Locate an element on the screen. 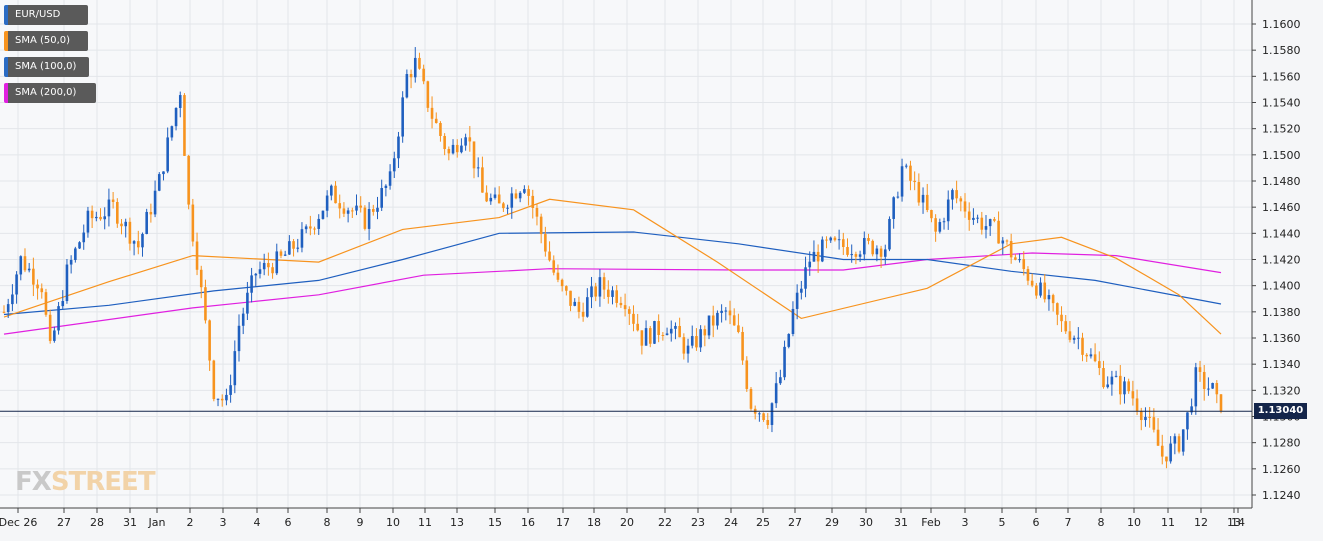 The height and width of the screenshot is (541, 1323). legend-item-sma100: SMA (100,0) is located at coordinates (46, 67).